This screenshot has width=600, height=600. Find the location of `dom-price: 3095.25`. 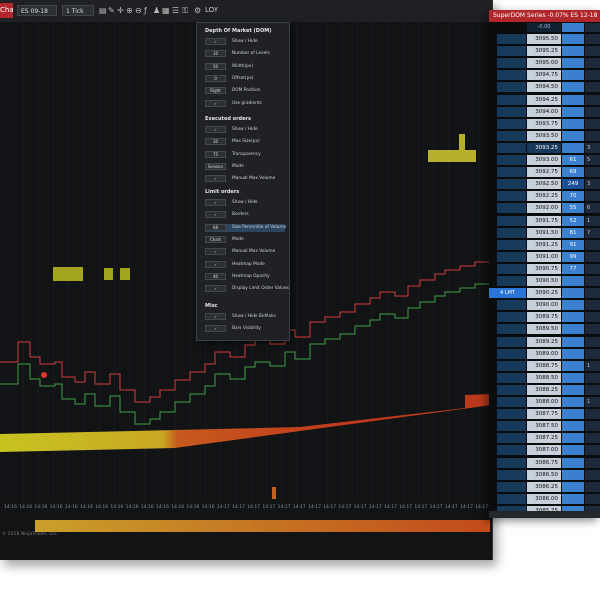

dom-price: 3095.25 is located at coordinates (544, 51).